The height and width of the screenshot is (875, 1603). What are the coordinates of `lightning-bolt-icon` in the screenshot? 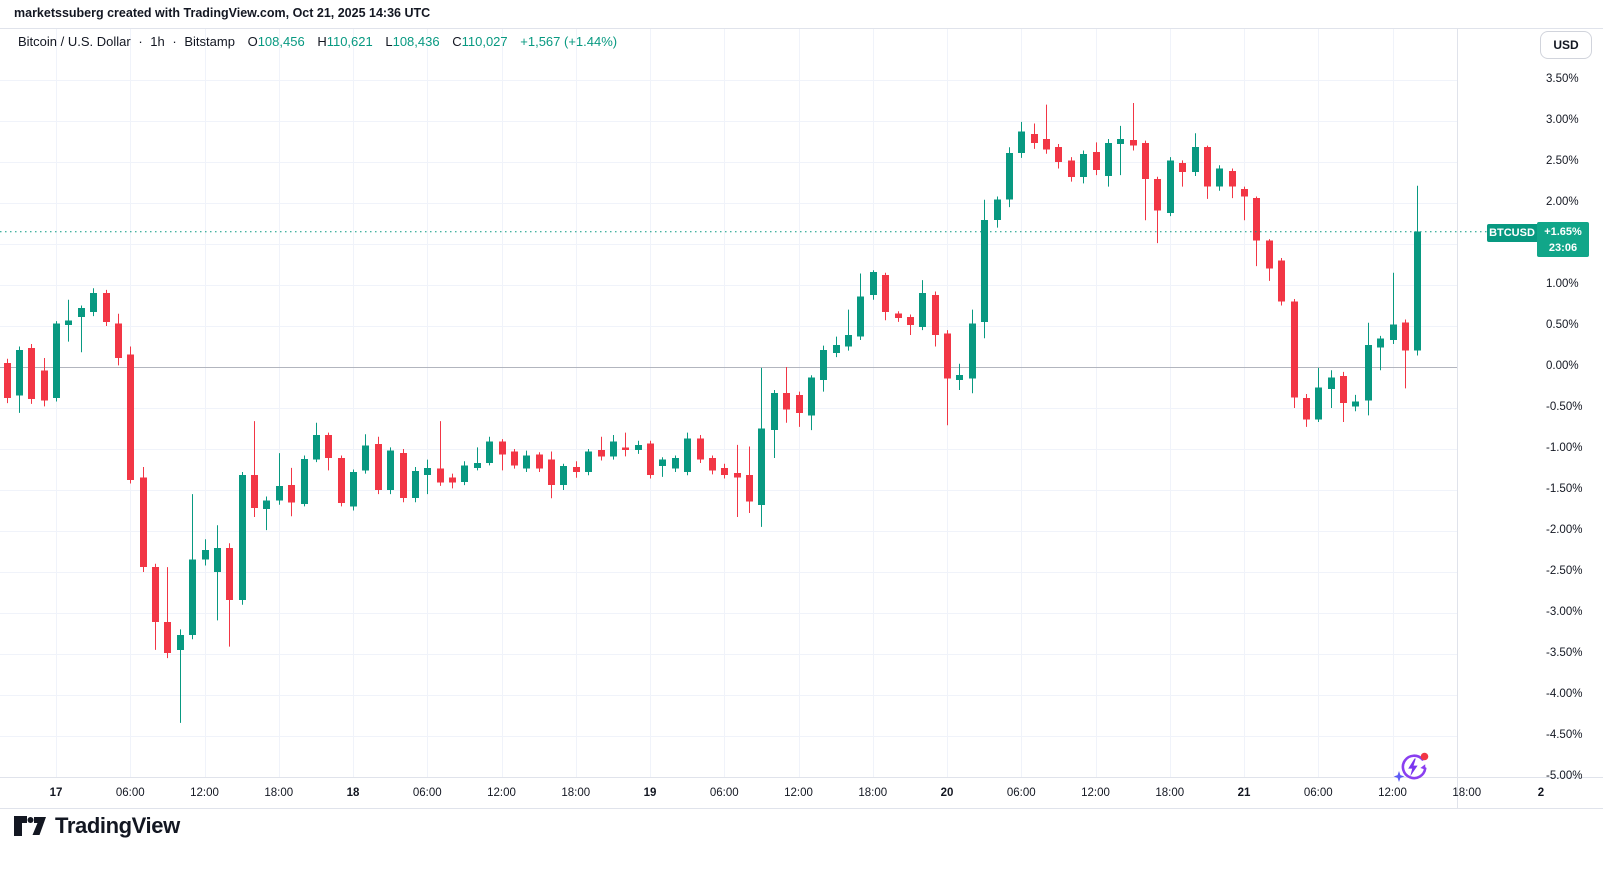 It's located at (1413, 767).